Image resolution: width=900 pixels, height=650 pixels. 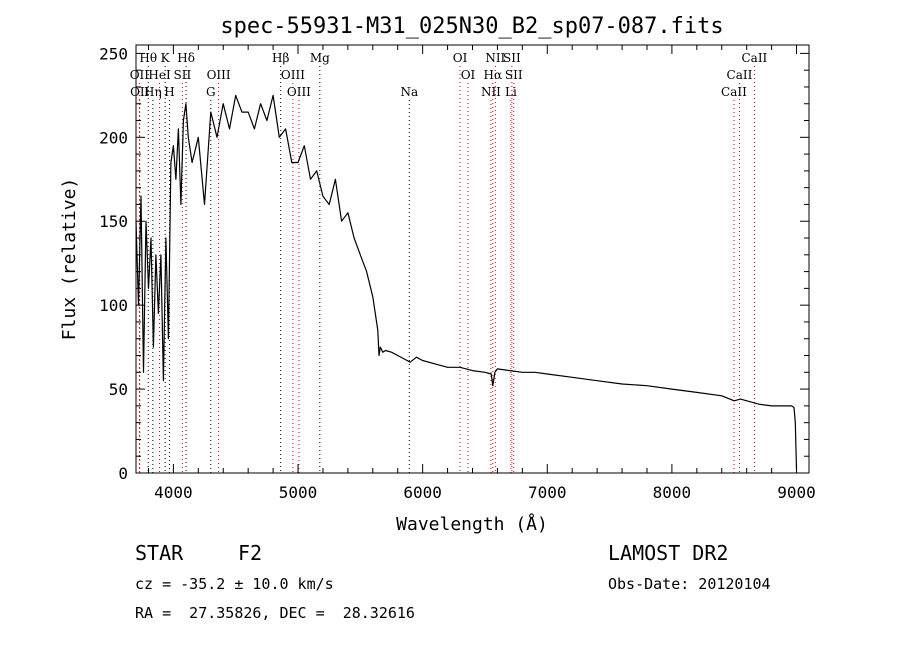 What do you see at coordinates (280, 58) in the screenshot?
I see `line-label: Hβ` at bounding box center [280, 58].